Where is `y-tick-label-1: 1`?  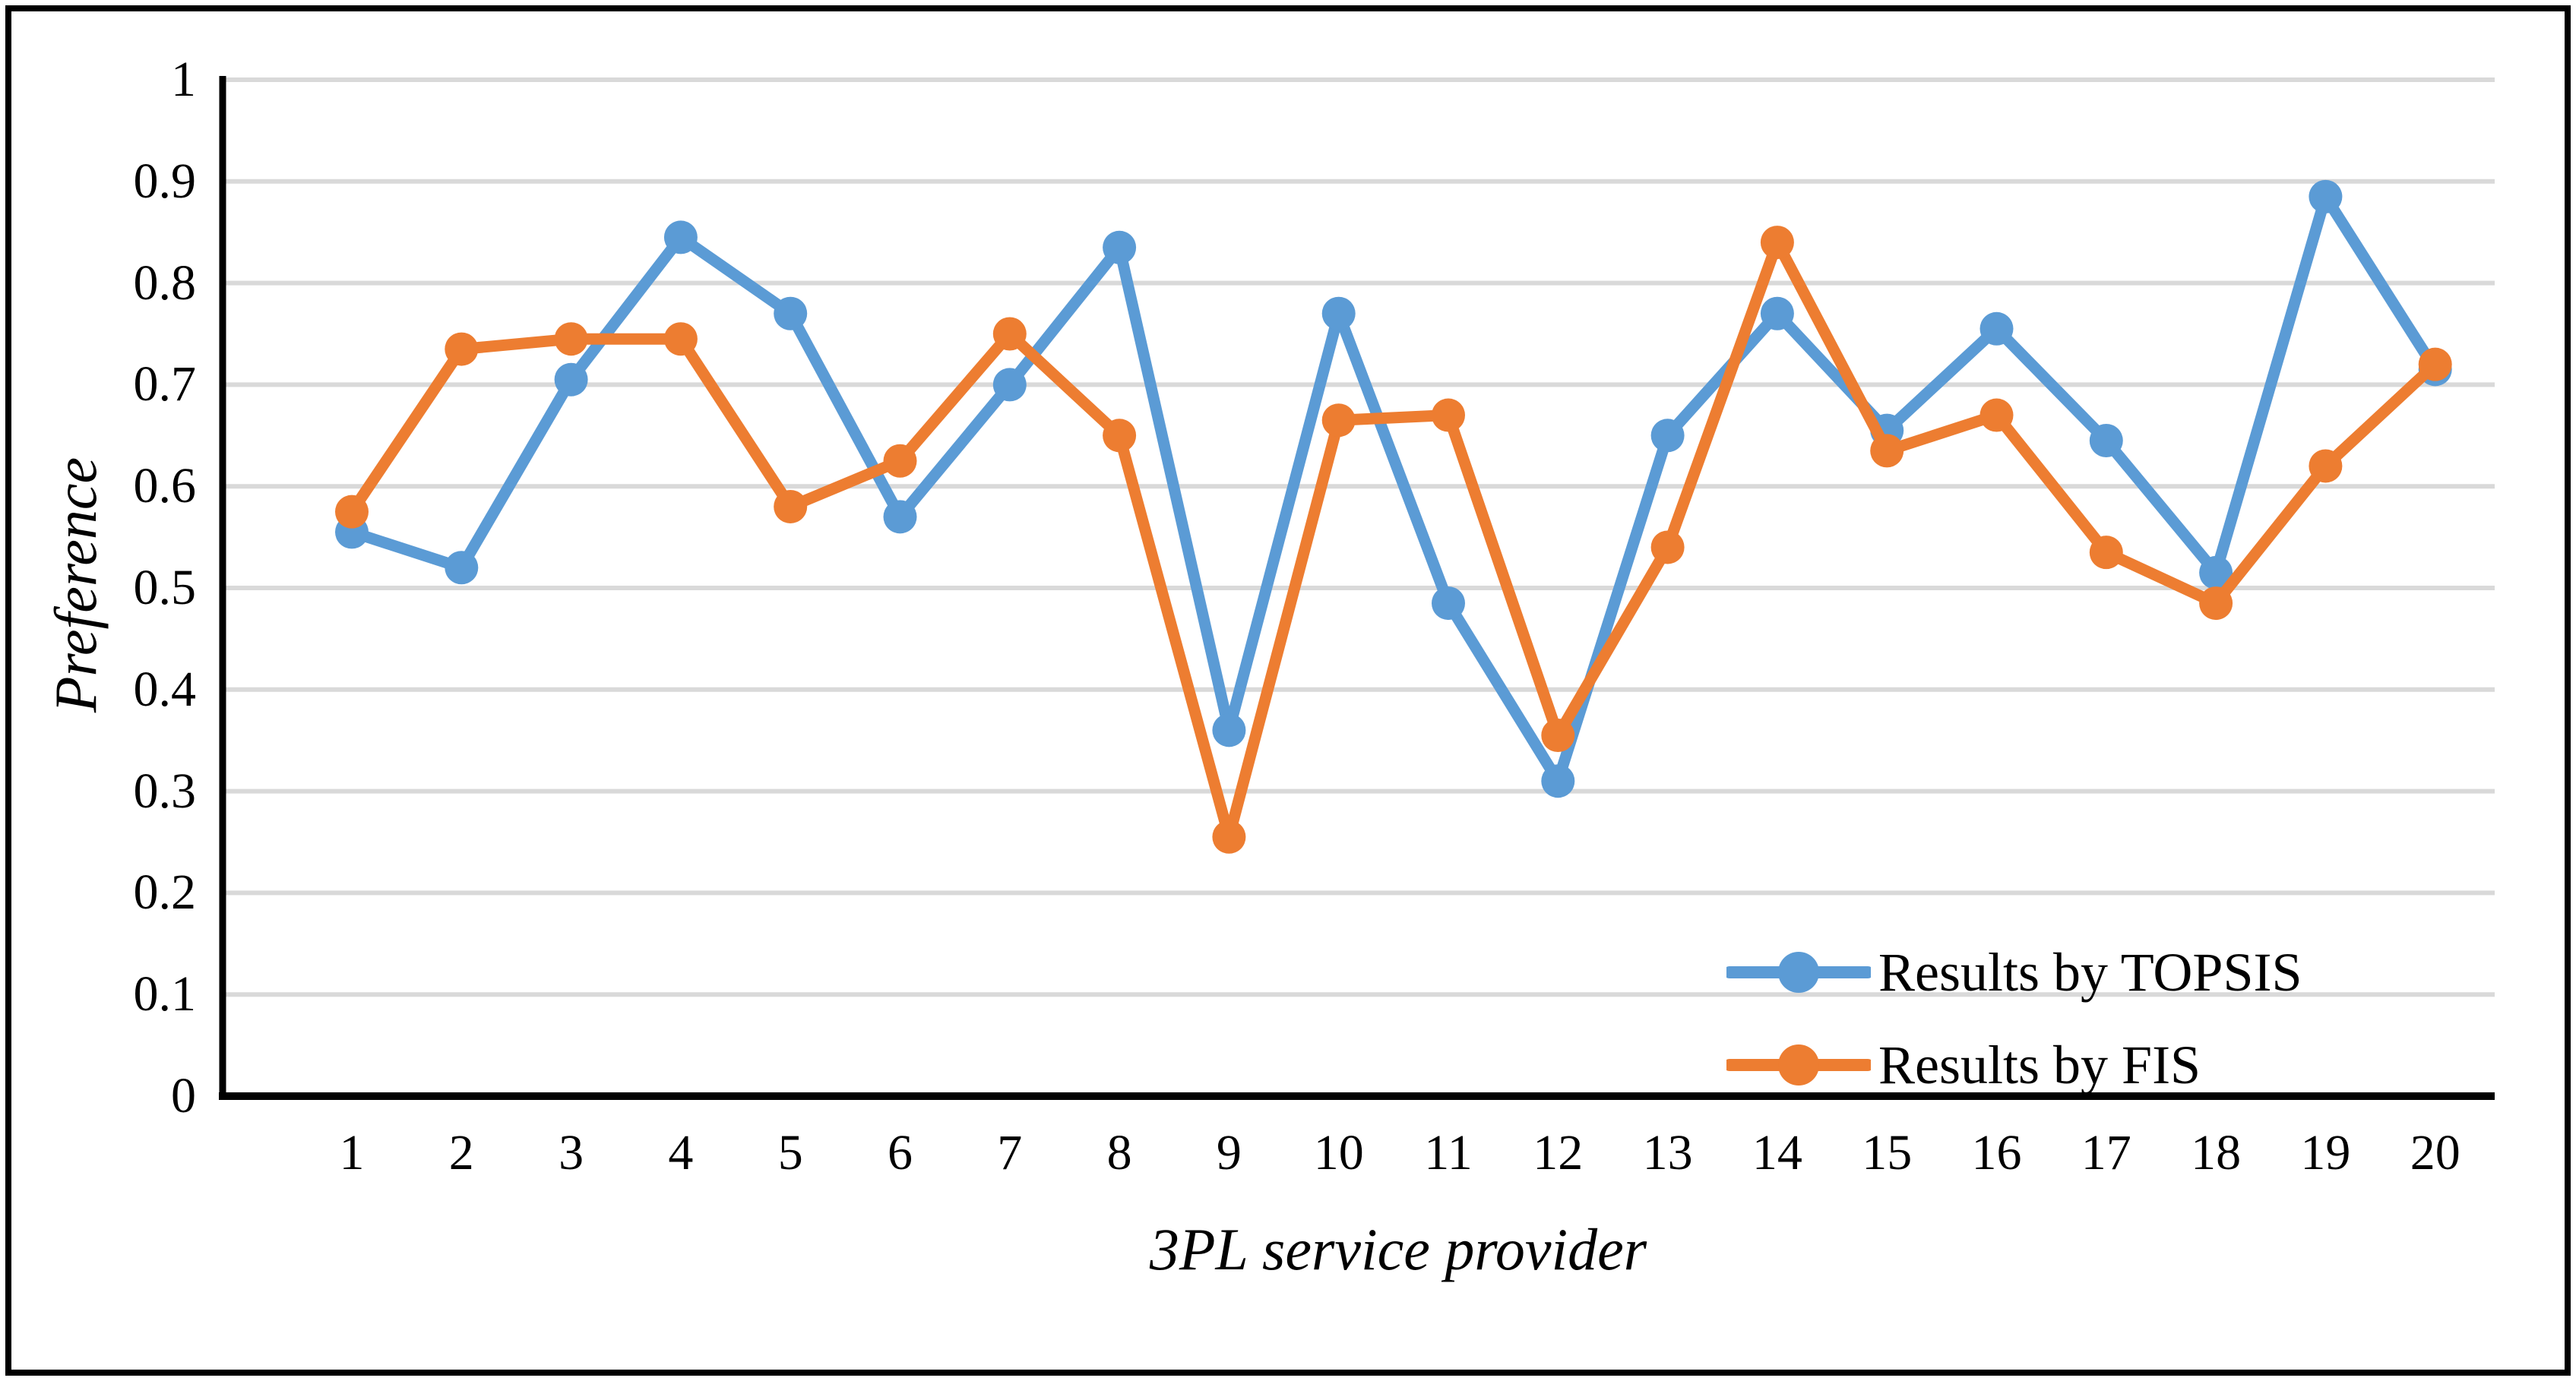 y-tick-label-1: 1 is located at coordinates (183, 79).